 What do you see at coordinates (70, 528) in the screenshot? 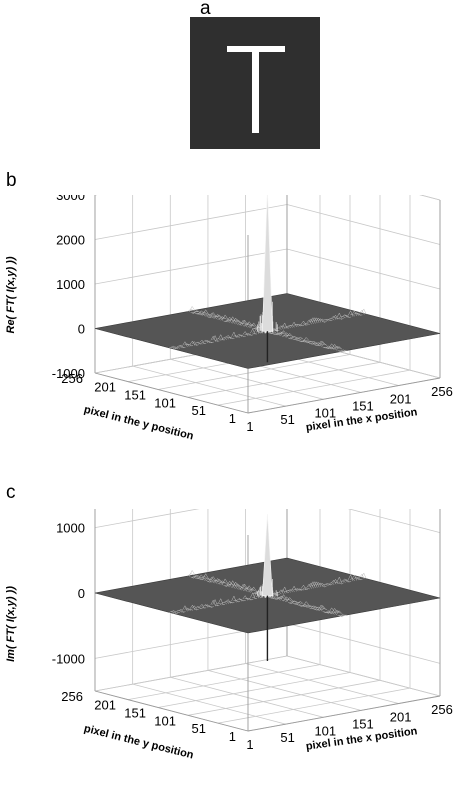
I see `z-tick-label: 1000` at bounding box center [70, 528].